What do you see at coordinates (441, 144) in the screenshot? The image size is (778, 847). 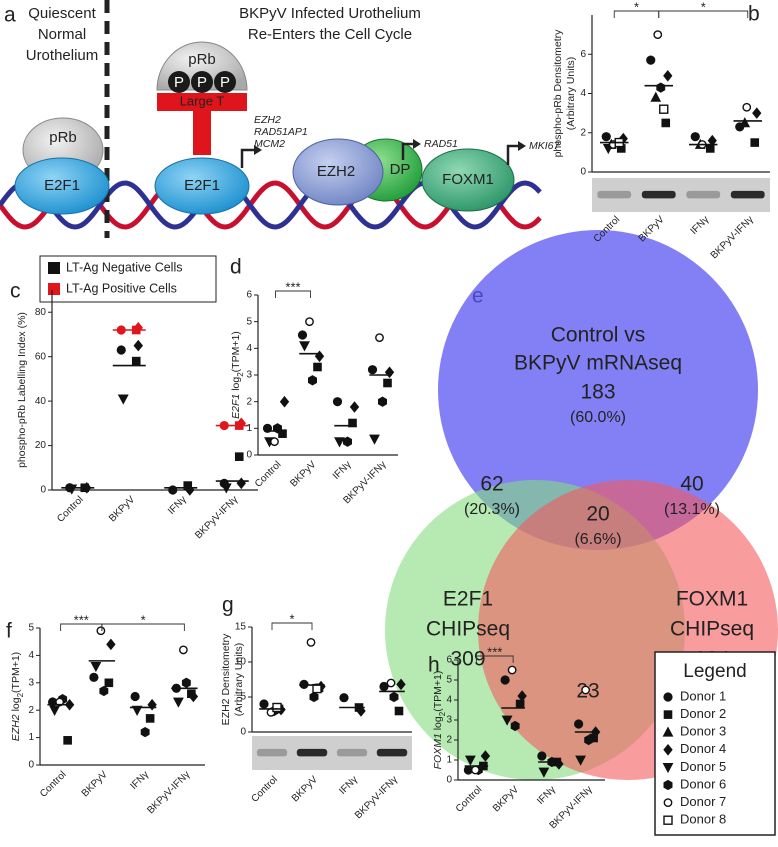 I see `target-gene: RAD51` at bounding box center [441, 144].